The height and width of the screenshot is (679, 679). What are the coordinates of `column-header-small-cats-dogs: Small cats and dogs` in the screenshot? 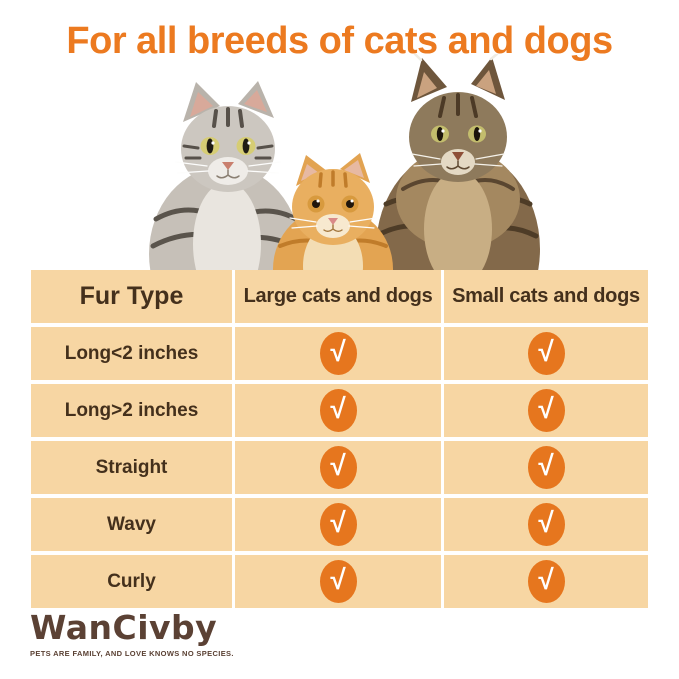 It's located at (546, 296).